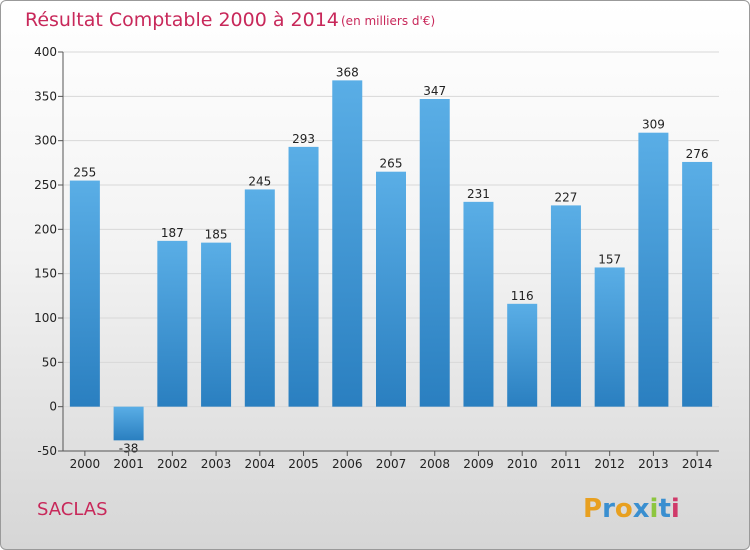 This screenshot has height=550, width=750. Describe the element at coordinates (624, 509) in the screenshot. I see `logo-letter: o` at that location.